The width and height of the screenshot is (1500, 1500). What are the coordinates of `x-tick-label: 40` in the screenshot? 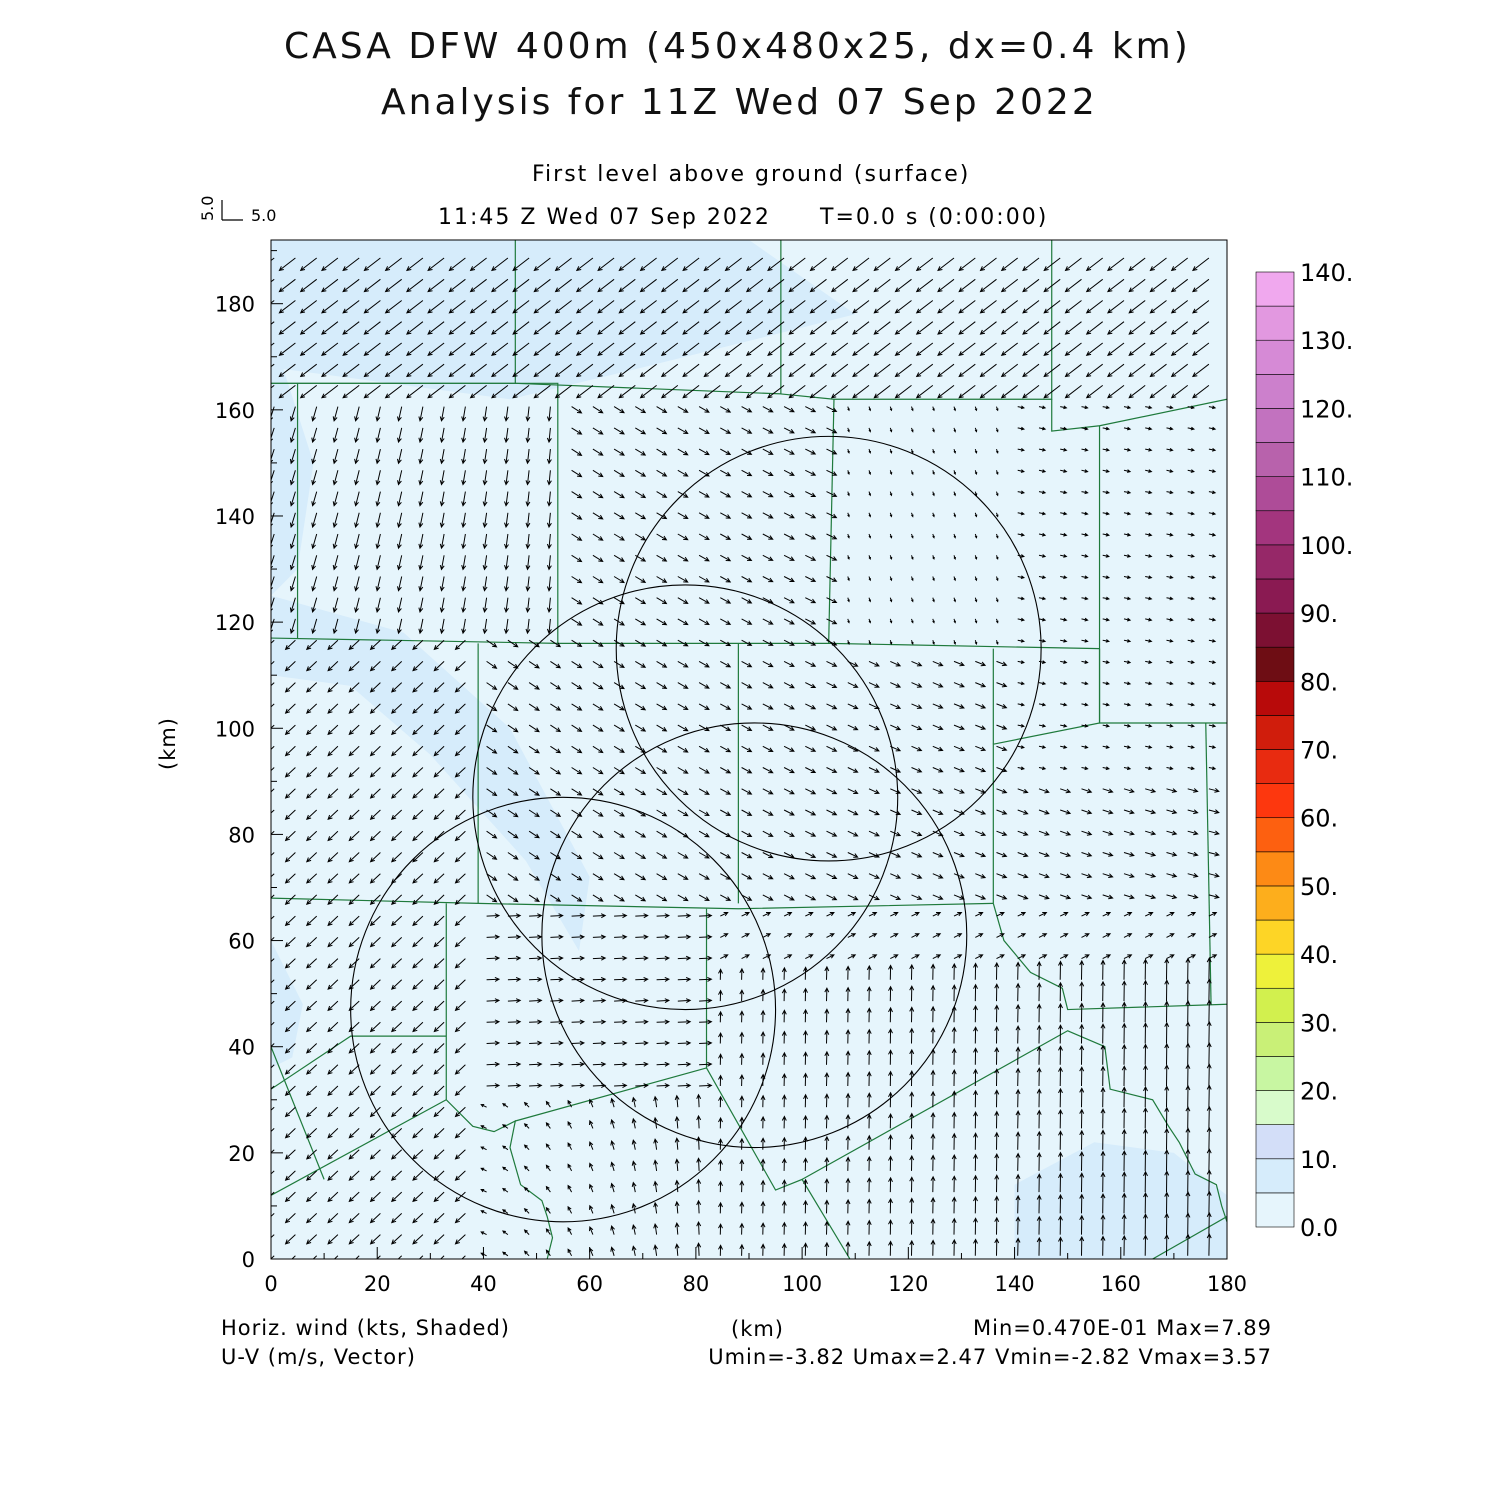 It's located at (483, 1284).